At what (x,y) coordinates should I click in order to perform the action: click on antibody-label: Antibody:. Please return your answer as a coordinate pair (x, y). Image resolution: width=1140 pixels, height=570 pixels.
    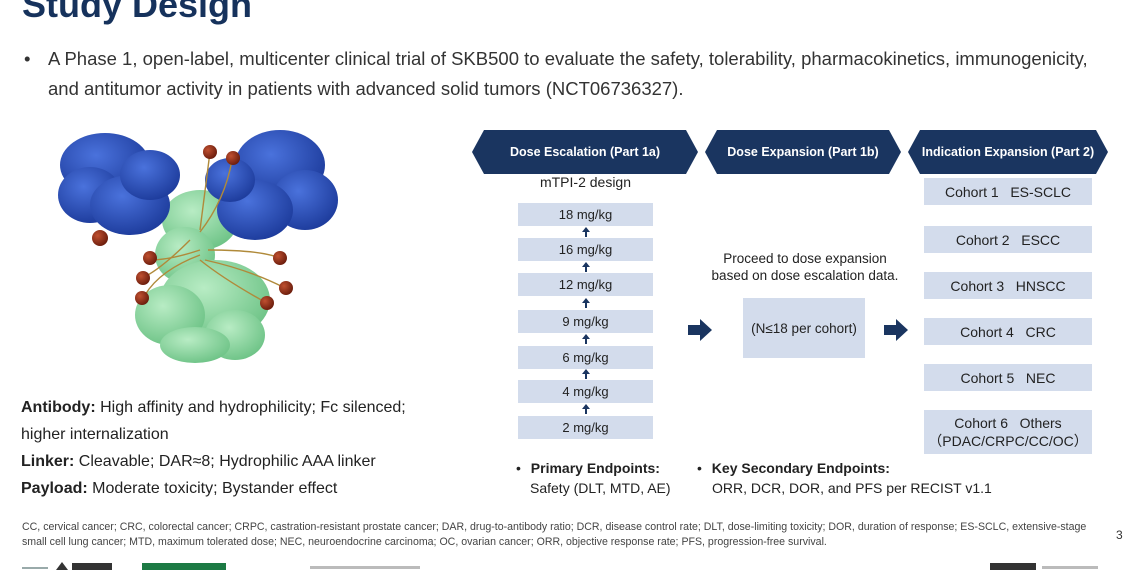
    Looking at the image, I should click on (58, 407).